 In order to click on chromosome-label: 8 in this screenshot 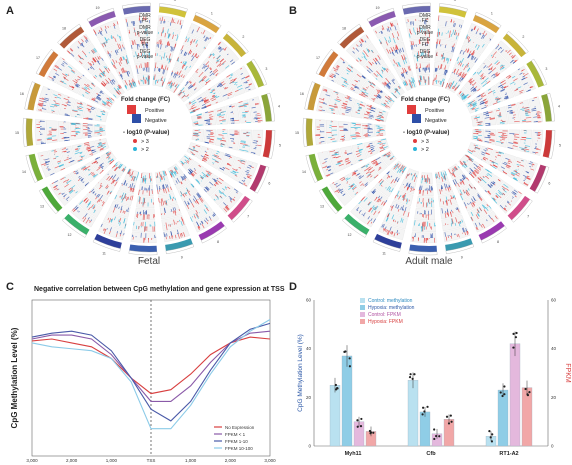, I will do `click(498, 242)`.